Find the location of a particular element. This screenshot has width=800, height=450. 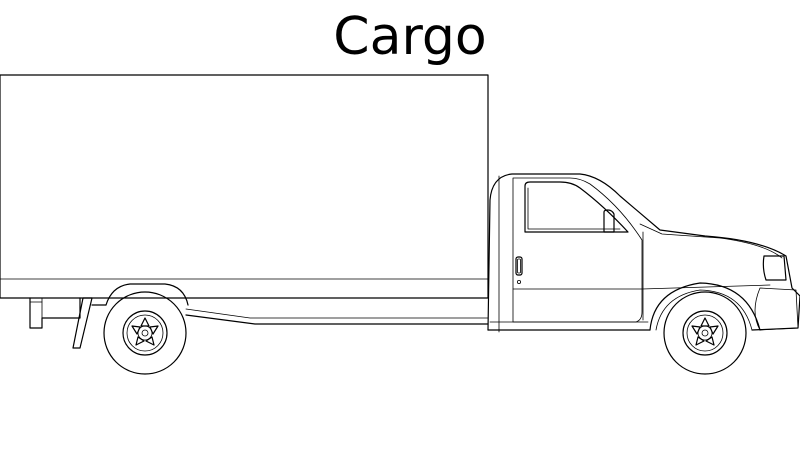

front-wheel is located at coordinates (705, 333).